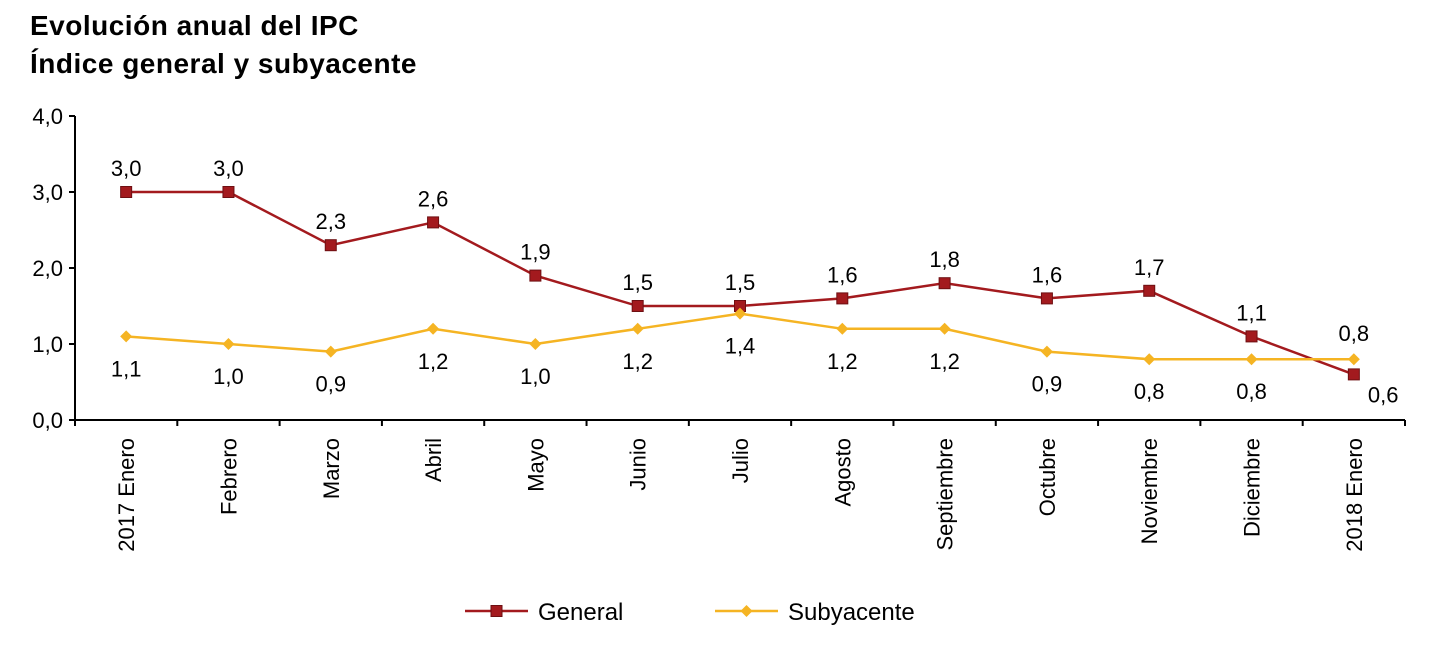  I want to click on data-label-general: 1,7, so click(1149, 267).